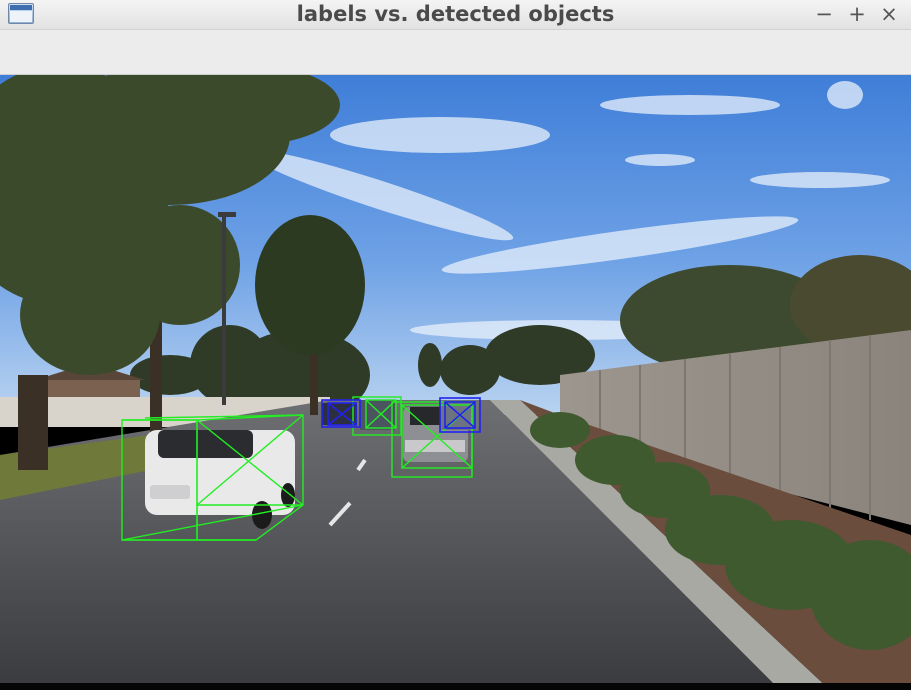  What do you see at coordinates (341, 413) in the screenshot?
I see `detection-box-left` at bounding box center [341, 413].